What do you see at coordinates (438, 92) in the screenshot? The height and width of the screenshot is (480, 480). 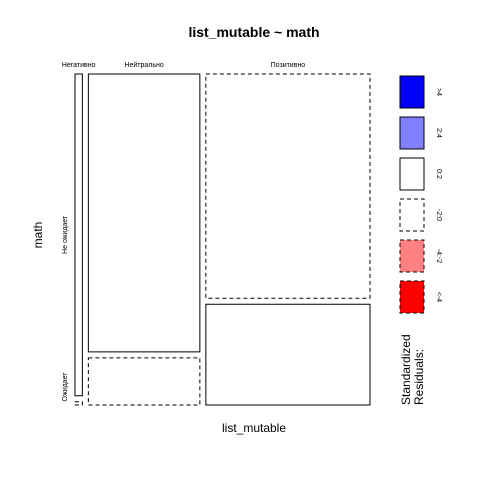 I see `legend-label-4: >4` at bounding box center [438, 92].